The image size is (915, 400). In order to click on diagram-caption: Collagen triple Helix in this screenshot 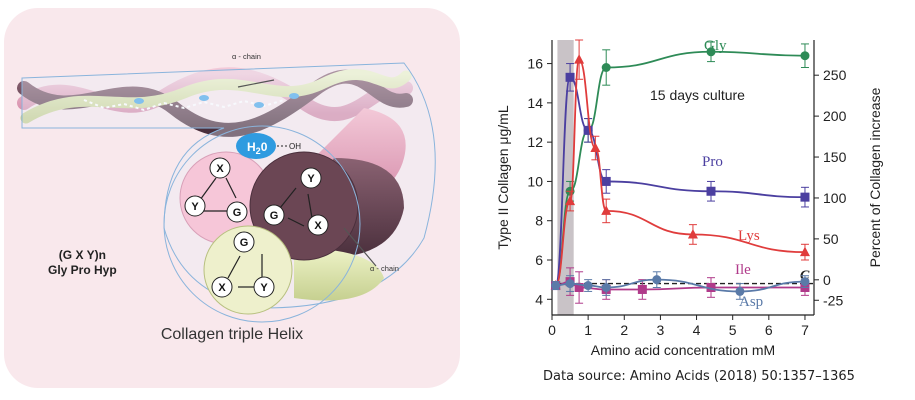, I will do `click(232, 334)`.